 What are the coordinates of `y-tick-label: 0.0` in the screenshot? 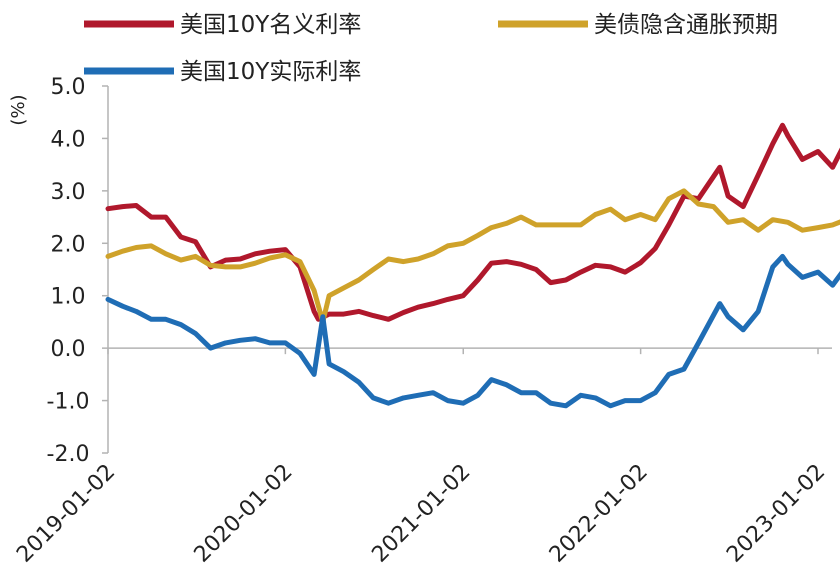 It's located at (68, 349).